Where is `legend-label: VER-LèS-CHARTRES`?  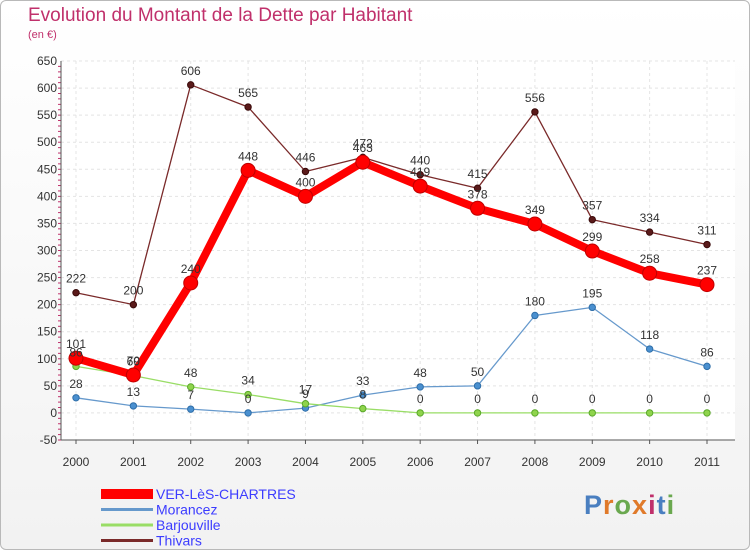 legend-label: VER-LèS-CHARTRES is located at coordinates (226, 494).